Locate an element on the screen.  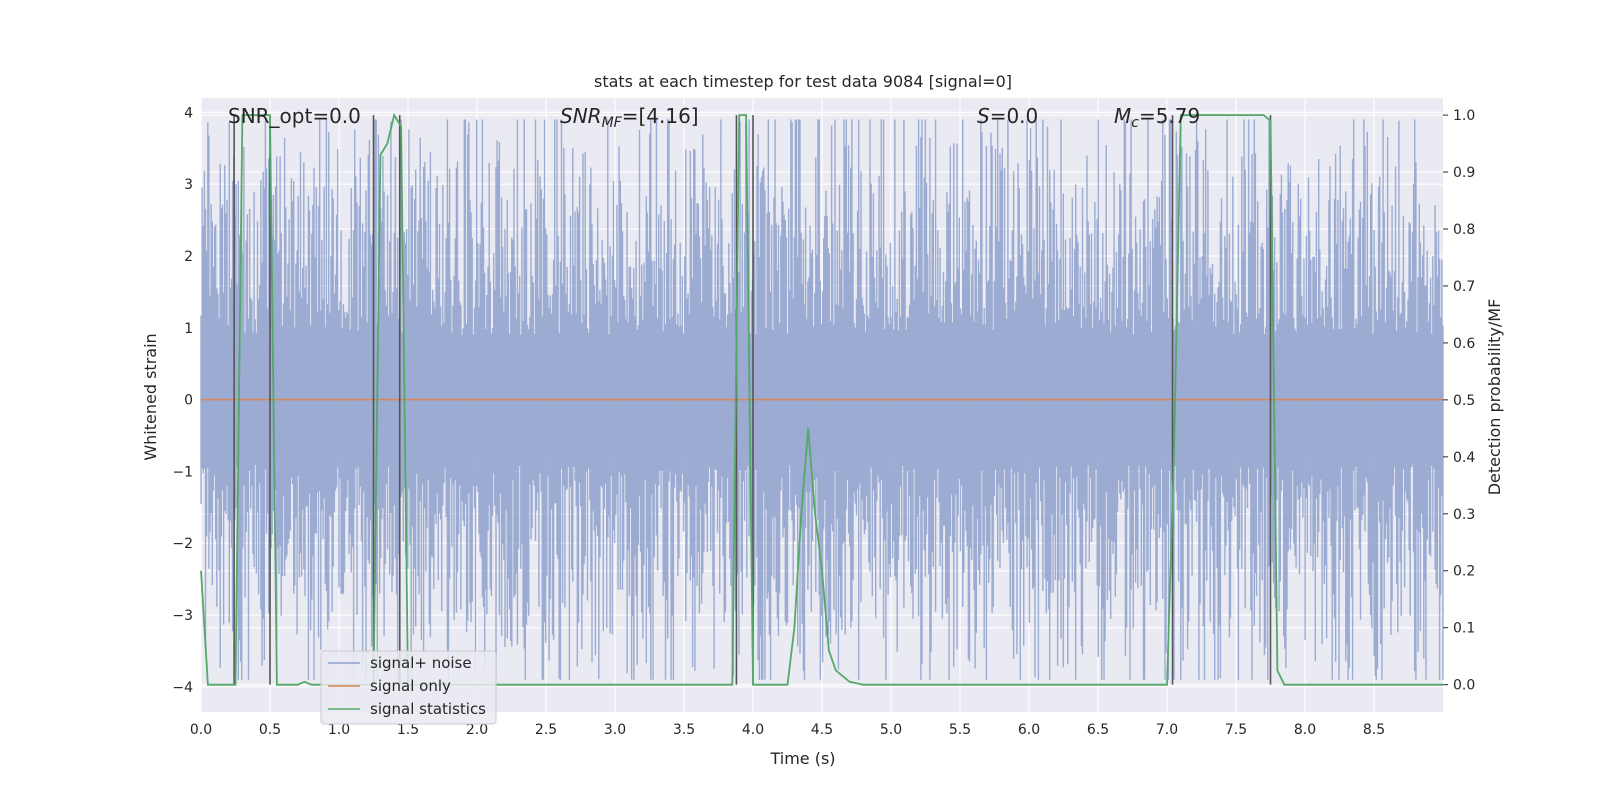
x-tick-label: 0.5 is located at coordinates (270, 730).